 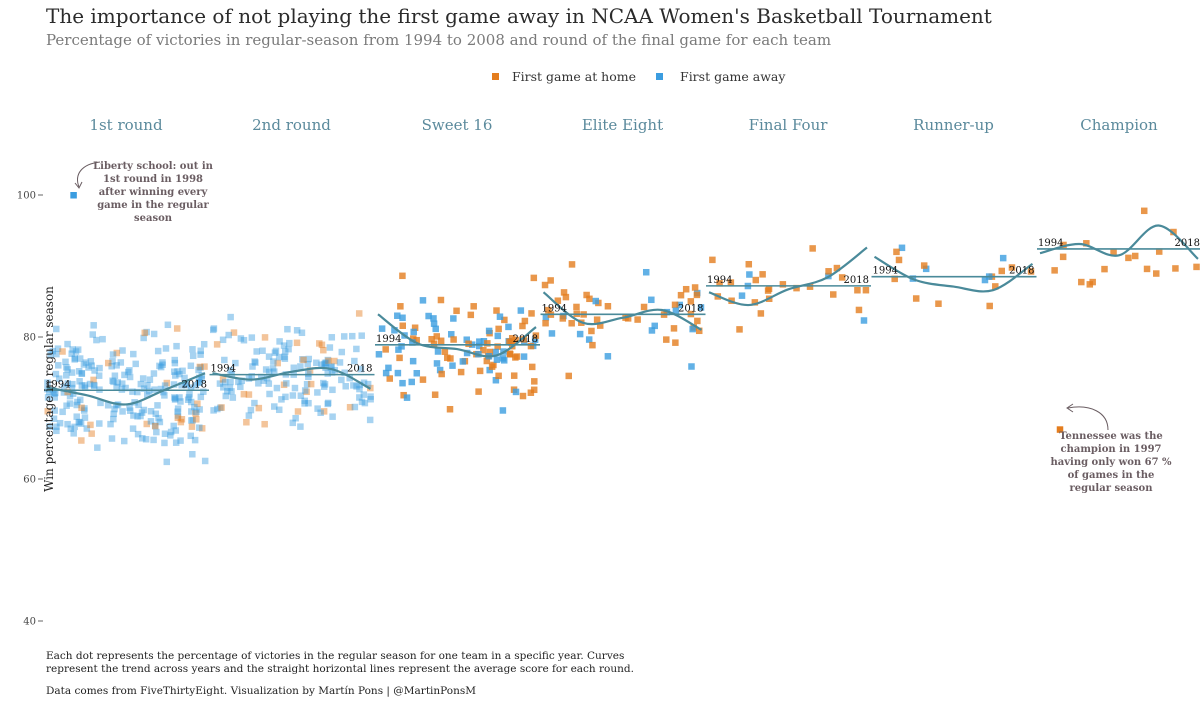 I want to click on year-label-start: 1994, so click(x=554, y=308).